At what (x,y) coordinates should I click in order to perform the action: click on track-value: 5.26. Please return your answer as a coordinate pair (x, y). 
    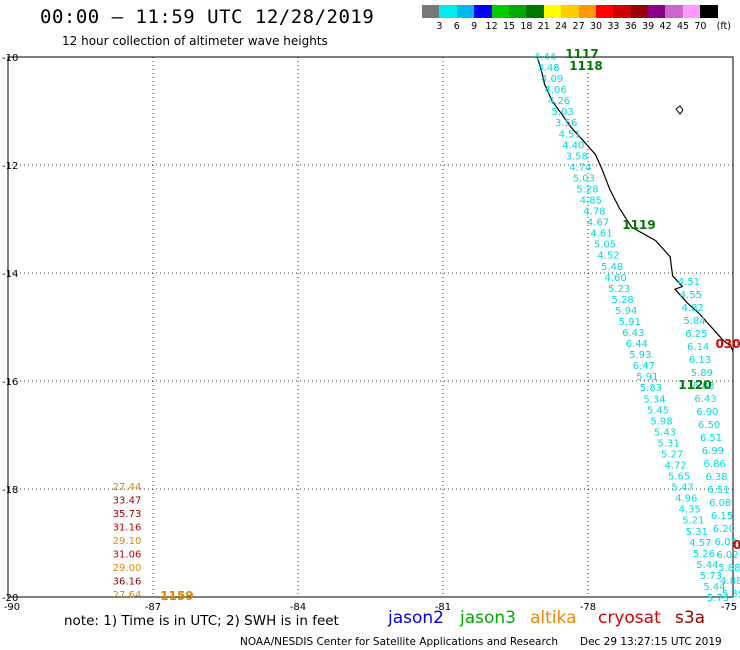
    Looking at the image, I should click on (704, 554).